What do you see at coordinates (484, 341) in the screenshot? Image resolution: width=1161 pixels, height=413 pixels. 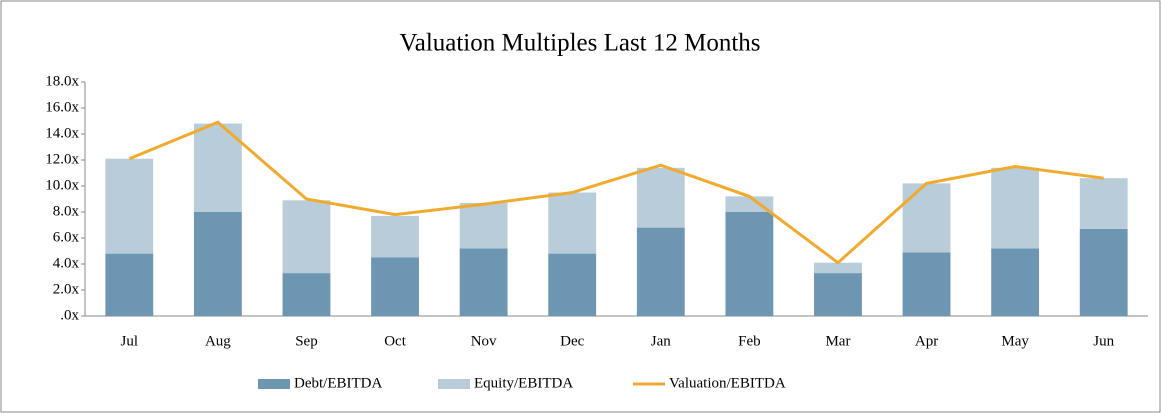 I see `x-tick-label: Nov` at bounding box center [484, 341].